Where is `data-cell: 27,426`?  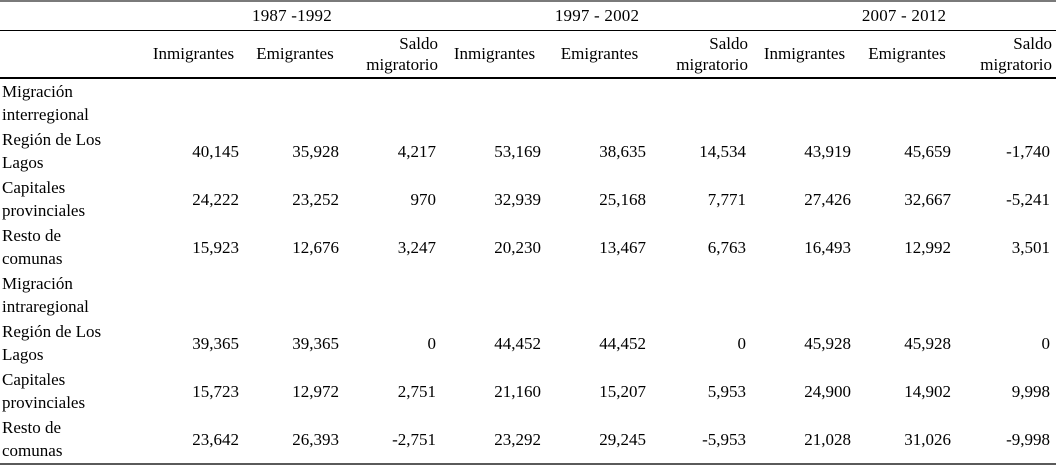
data-cell: 27,426 is located at coordinates (827, 199).